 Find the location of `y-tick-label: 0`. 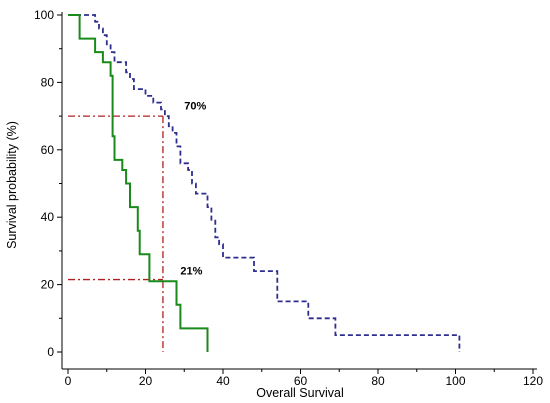

y-tick-label: 0 is located at coordinates (50, 352).